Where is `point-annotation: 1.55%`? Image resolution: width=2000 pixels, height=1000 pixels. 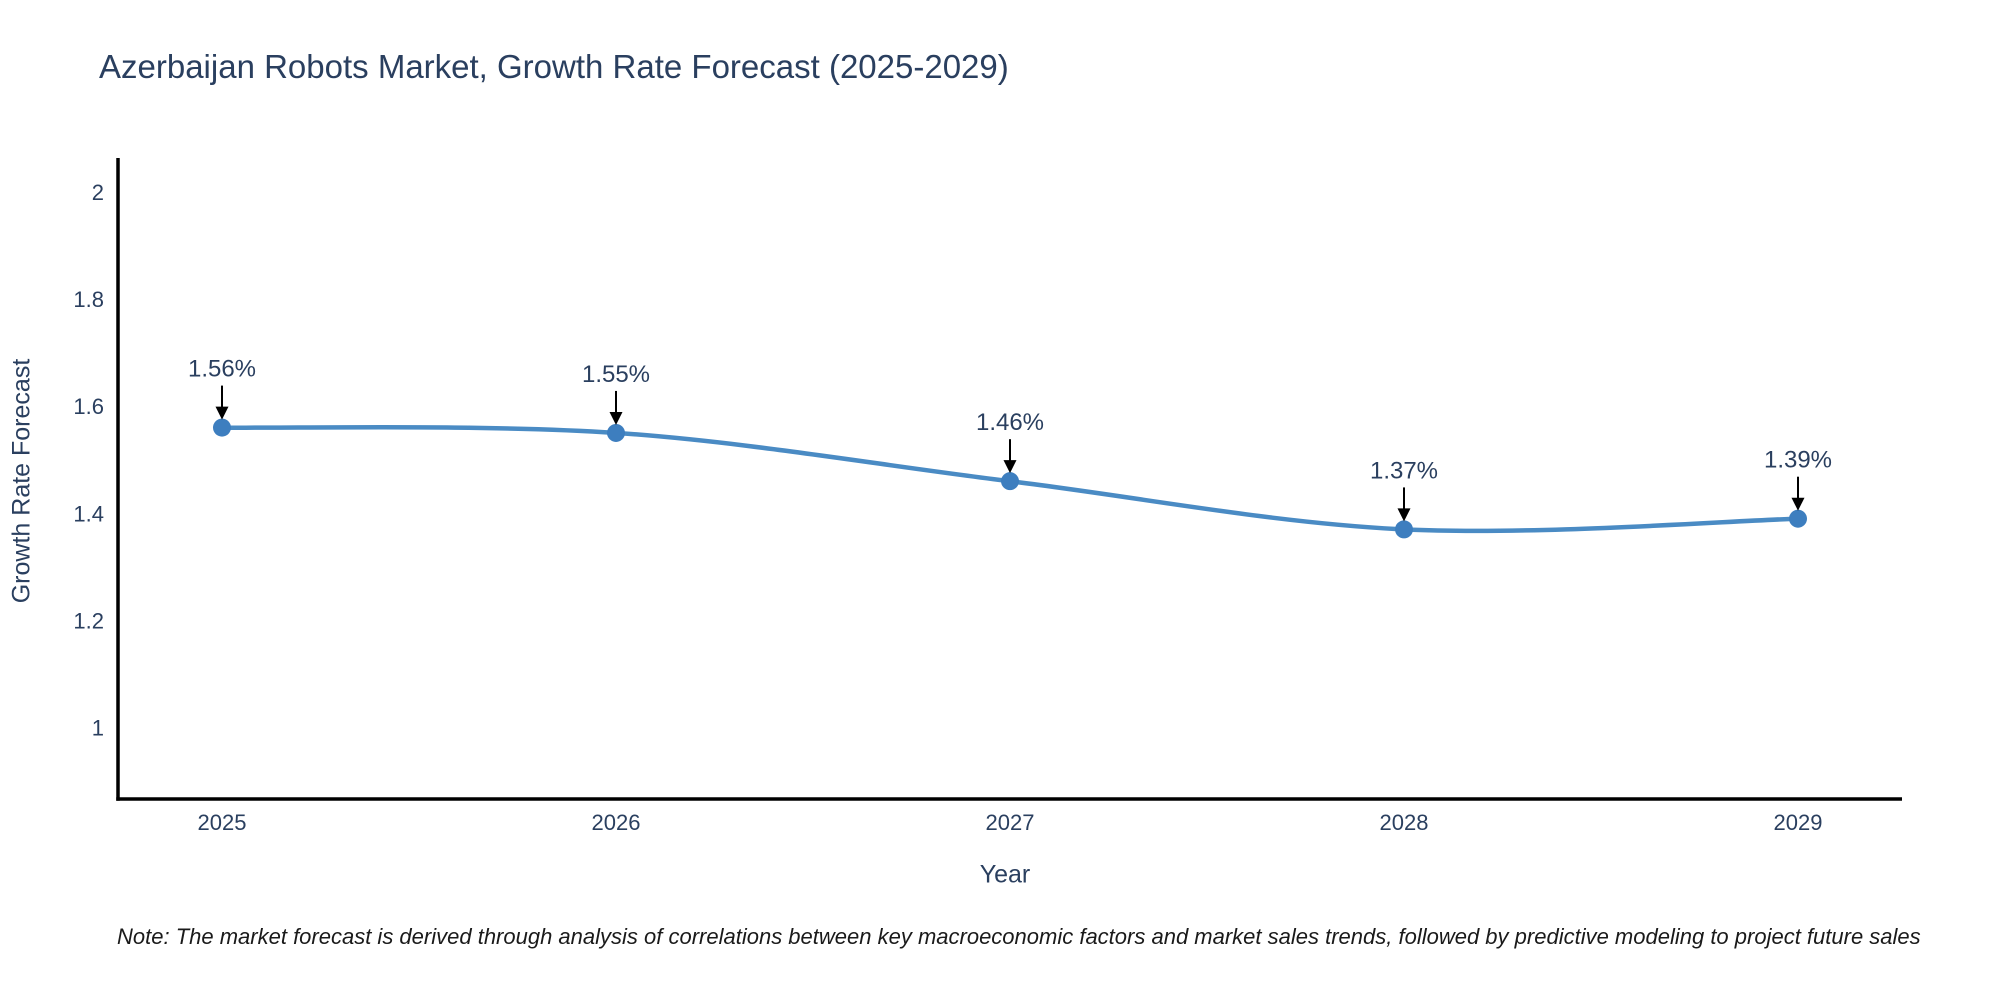
point-annotation: 1.55% is located at coordinates (616, 374).